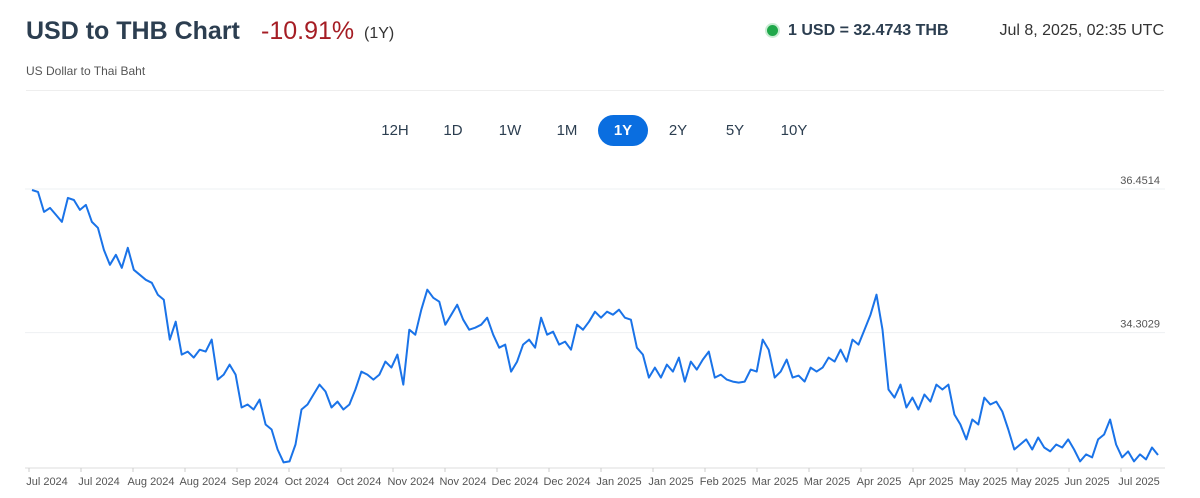  Describe the element at coordinates (254, 482) in the screenshot. I see `x-tick-label: Sep 2024` at that location.